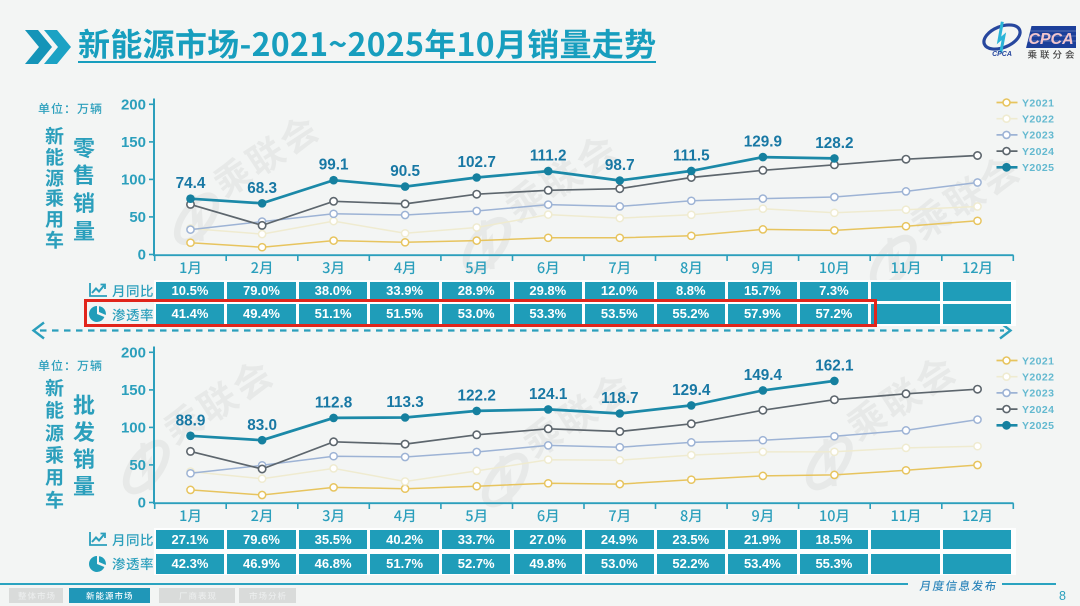  I want to click on svg-text: 102.7, so click(477, 162).